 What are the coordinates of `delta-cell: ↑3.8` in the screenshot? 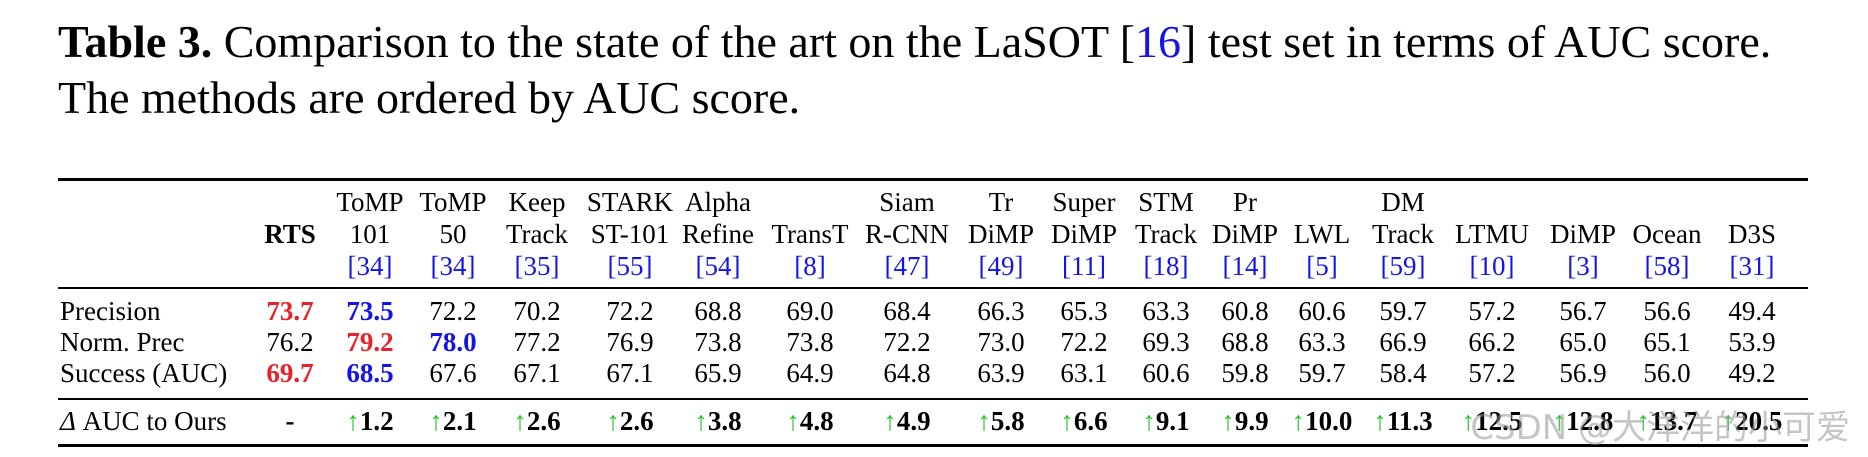 It's located at (717, 421).